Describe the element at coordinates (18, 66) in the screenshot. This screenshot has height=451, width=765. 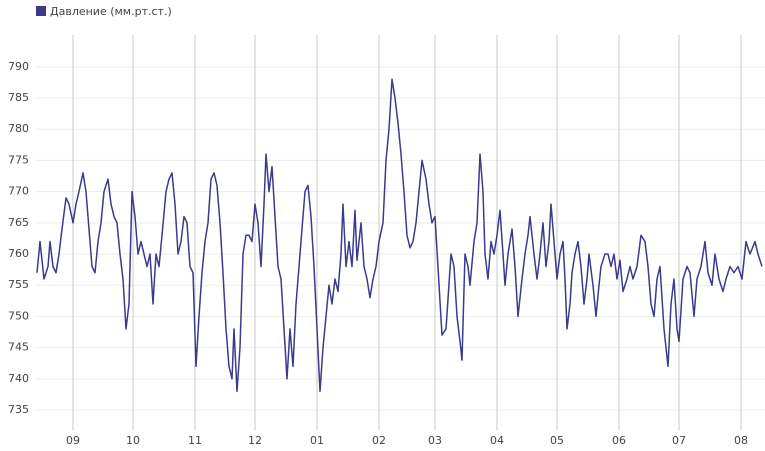
I see `y-tick-label: 790` at that location.